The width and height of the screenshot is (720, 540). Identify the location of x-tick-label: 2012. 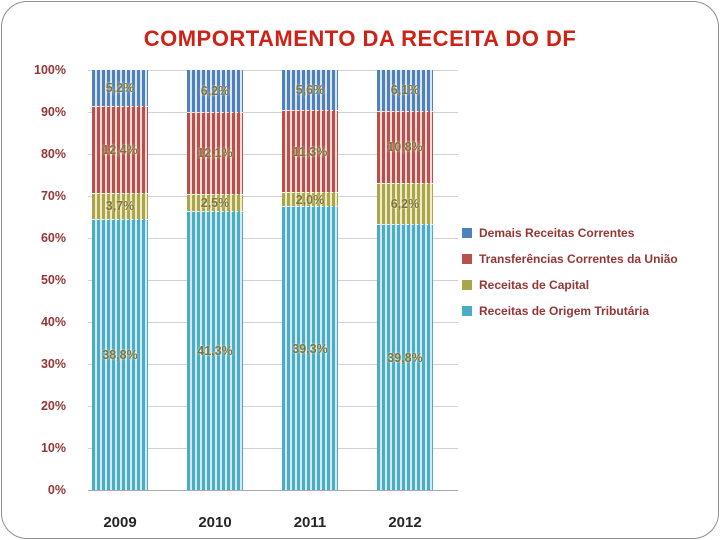
(405, 522).